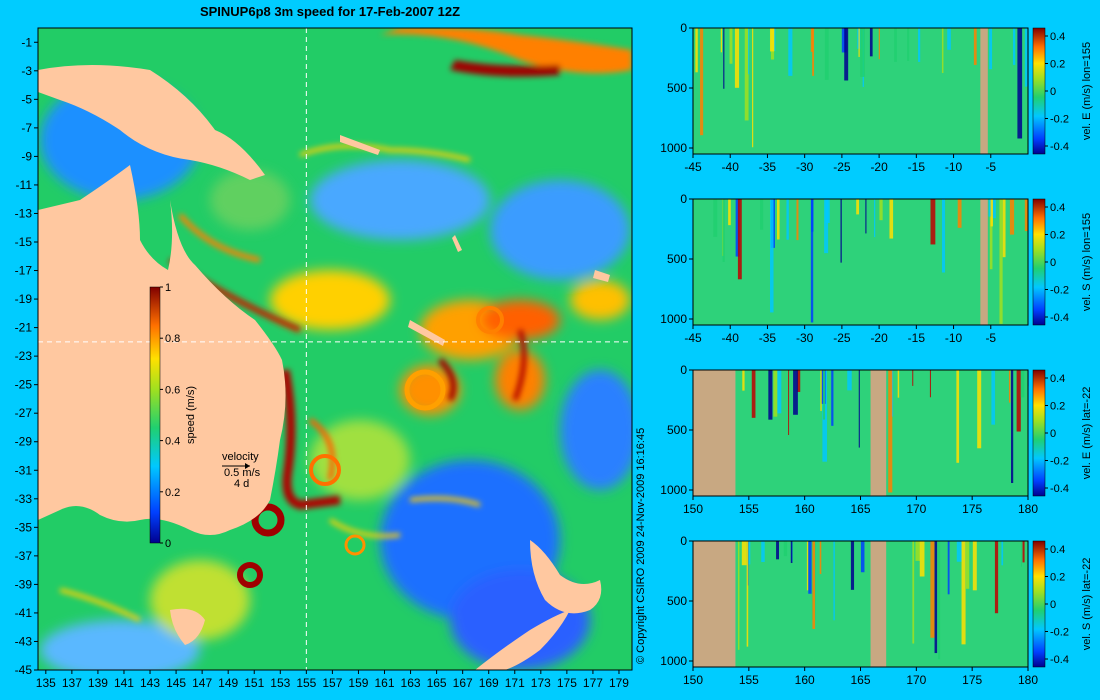 This screenshot has width=1100, height=700. Describe the element at coordinates (358, 683) in the screenshot. I see `lon-tick-label: 159` at that location.